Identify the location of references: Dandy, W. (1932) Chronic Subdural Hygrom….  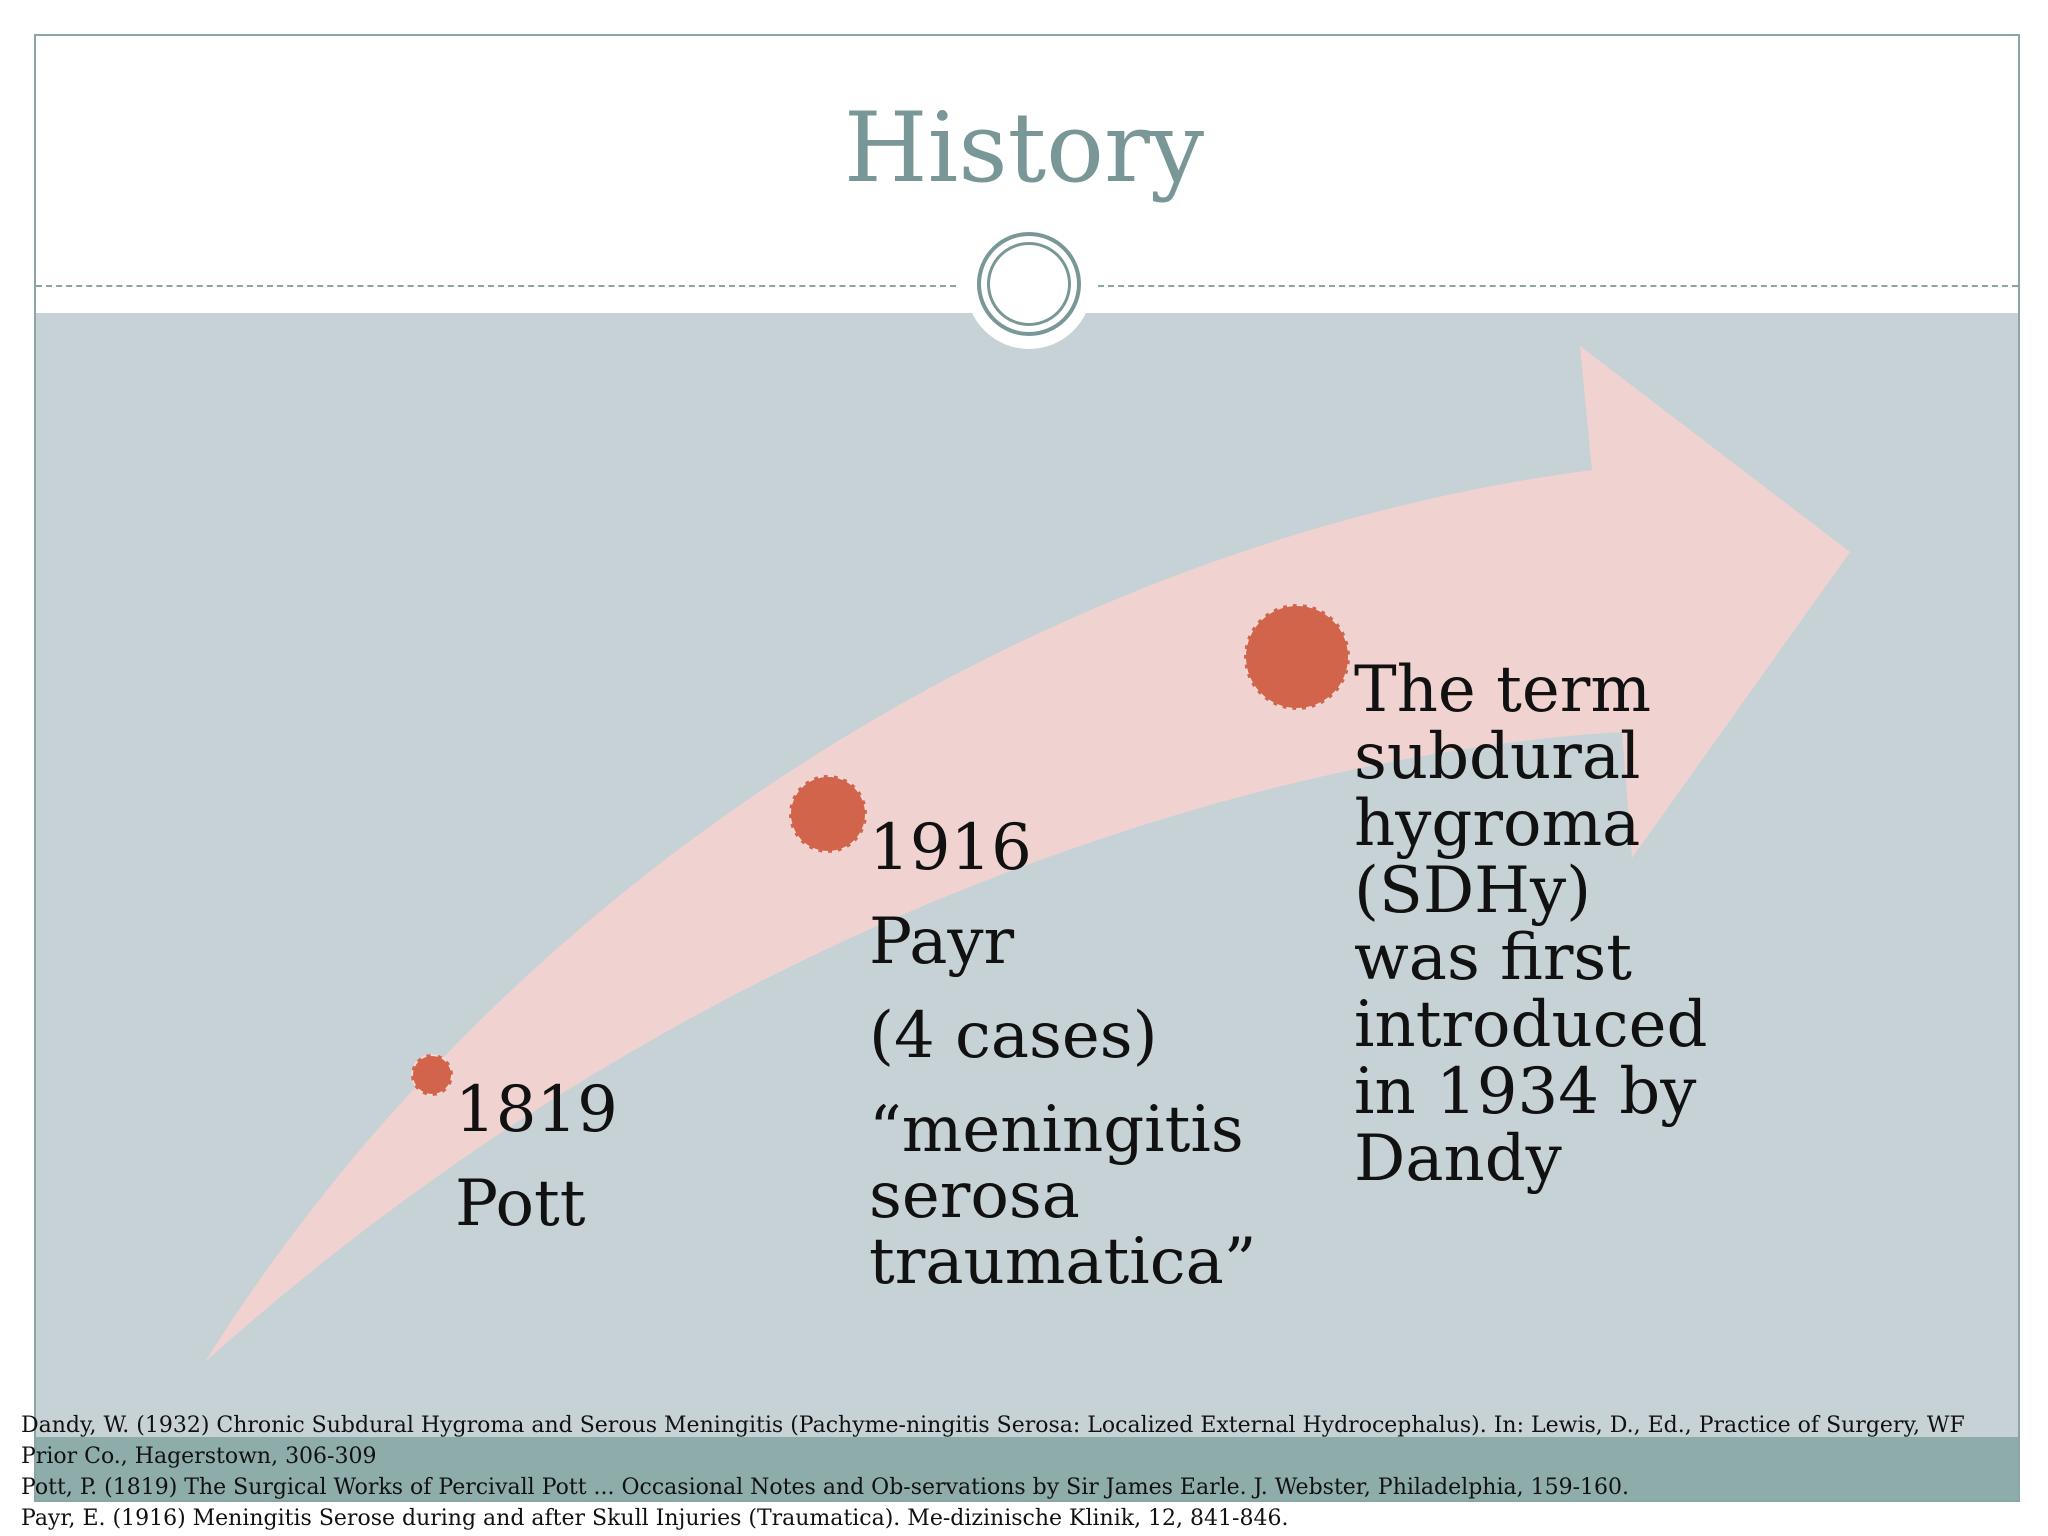
(1026, 1472).